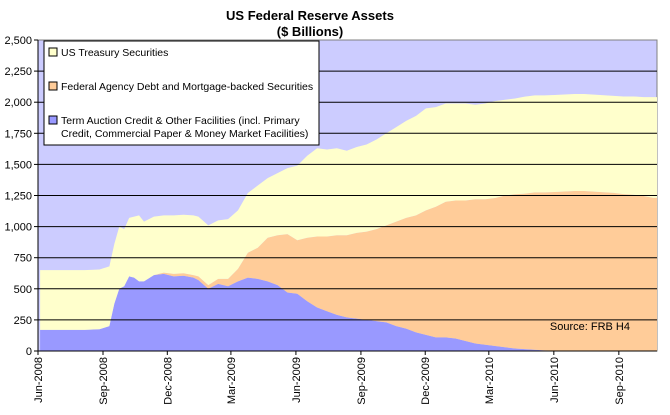 The image size is (670, 415). What do you see at coordinates (490, 380) in the screenshot?
I see `x-tick-label: Mar-2010` at bounding box center [490, 380].